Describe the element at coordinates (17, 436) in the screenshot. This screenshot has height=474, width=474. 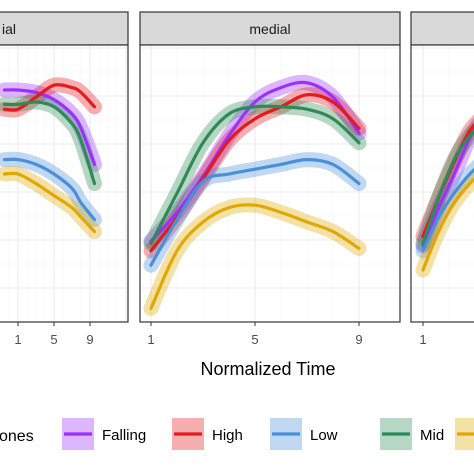
I see `legend-title: ones` at that location.